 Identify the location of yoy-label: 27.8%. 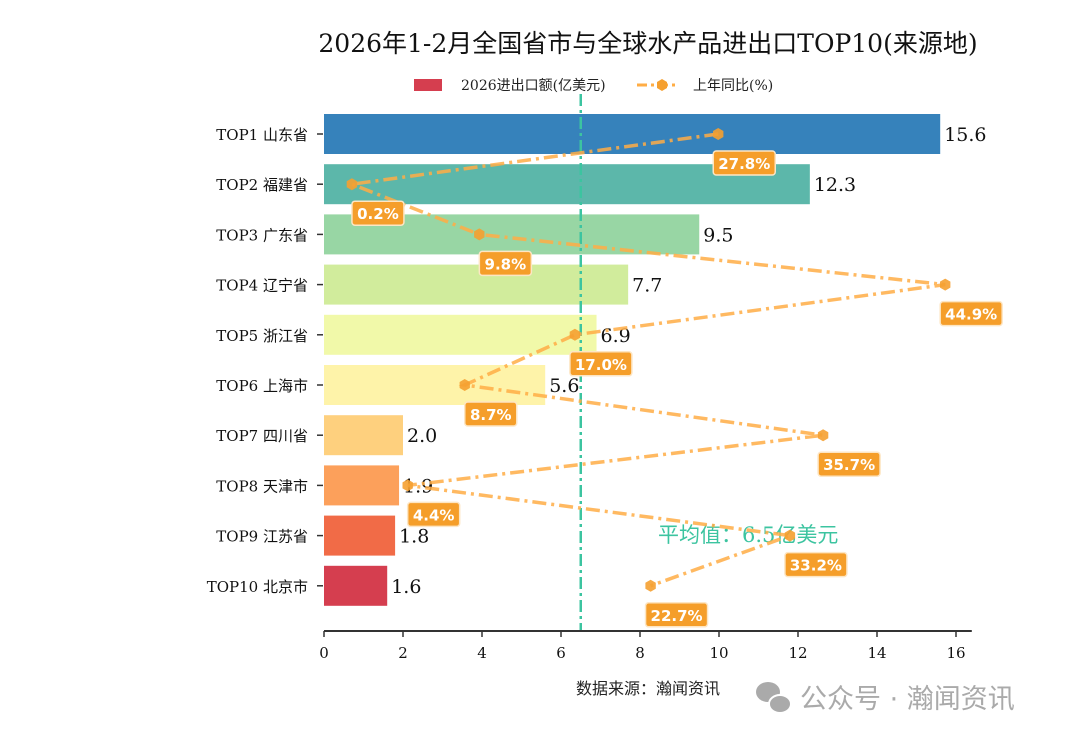
(744, 164).